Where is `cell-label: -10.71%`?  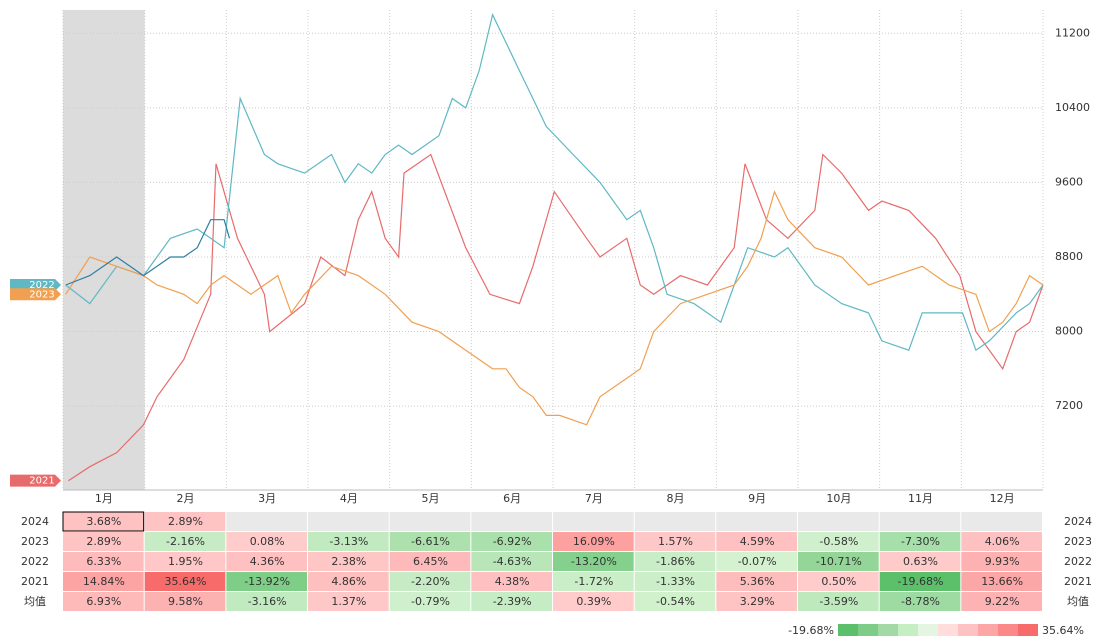
cell-label: -10.71% is located at coordinates (839, 561).